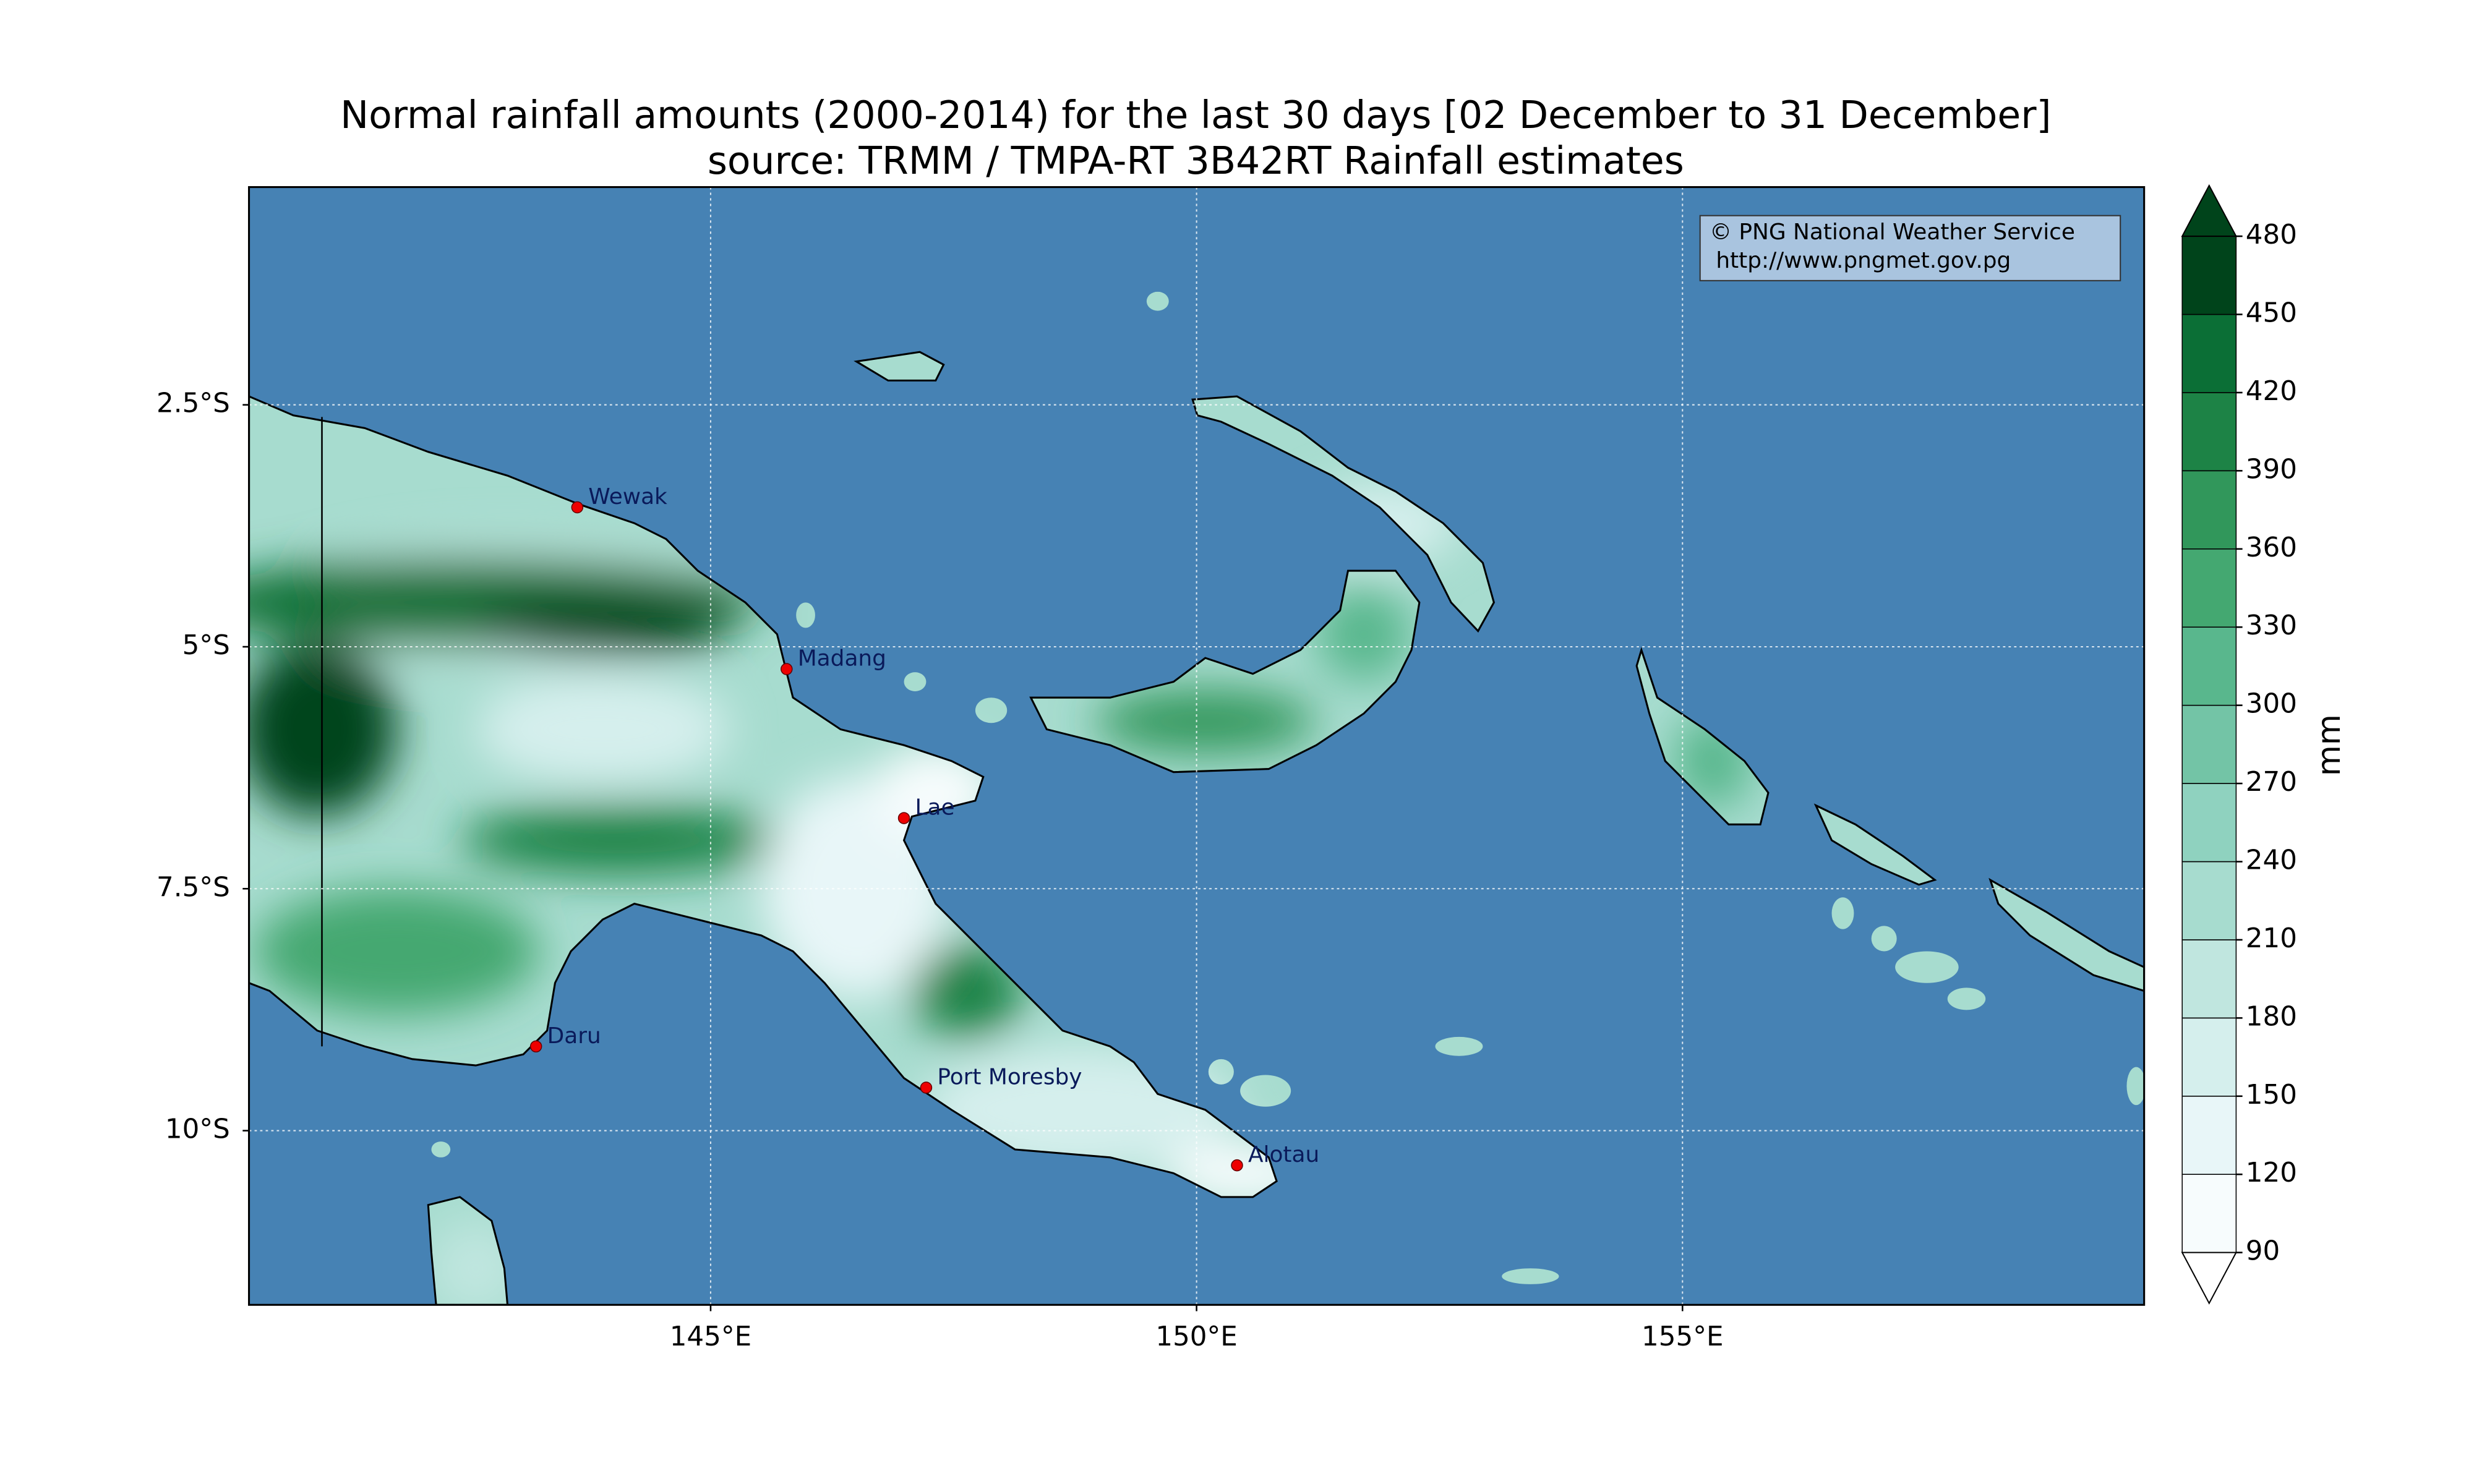 The width and height of the screenshot is (2474, 1484). Describe the element at coordinates (2271, 860) in the screenshot. I see `colorbar-tick-label: 240` at that location.